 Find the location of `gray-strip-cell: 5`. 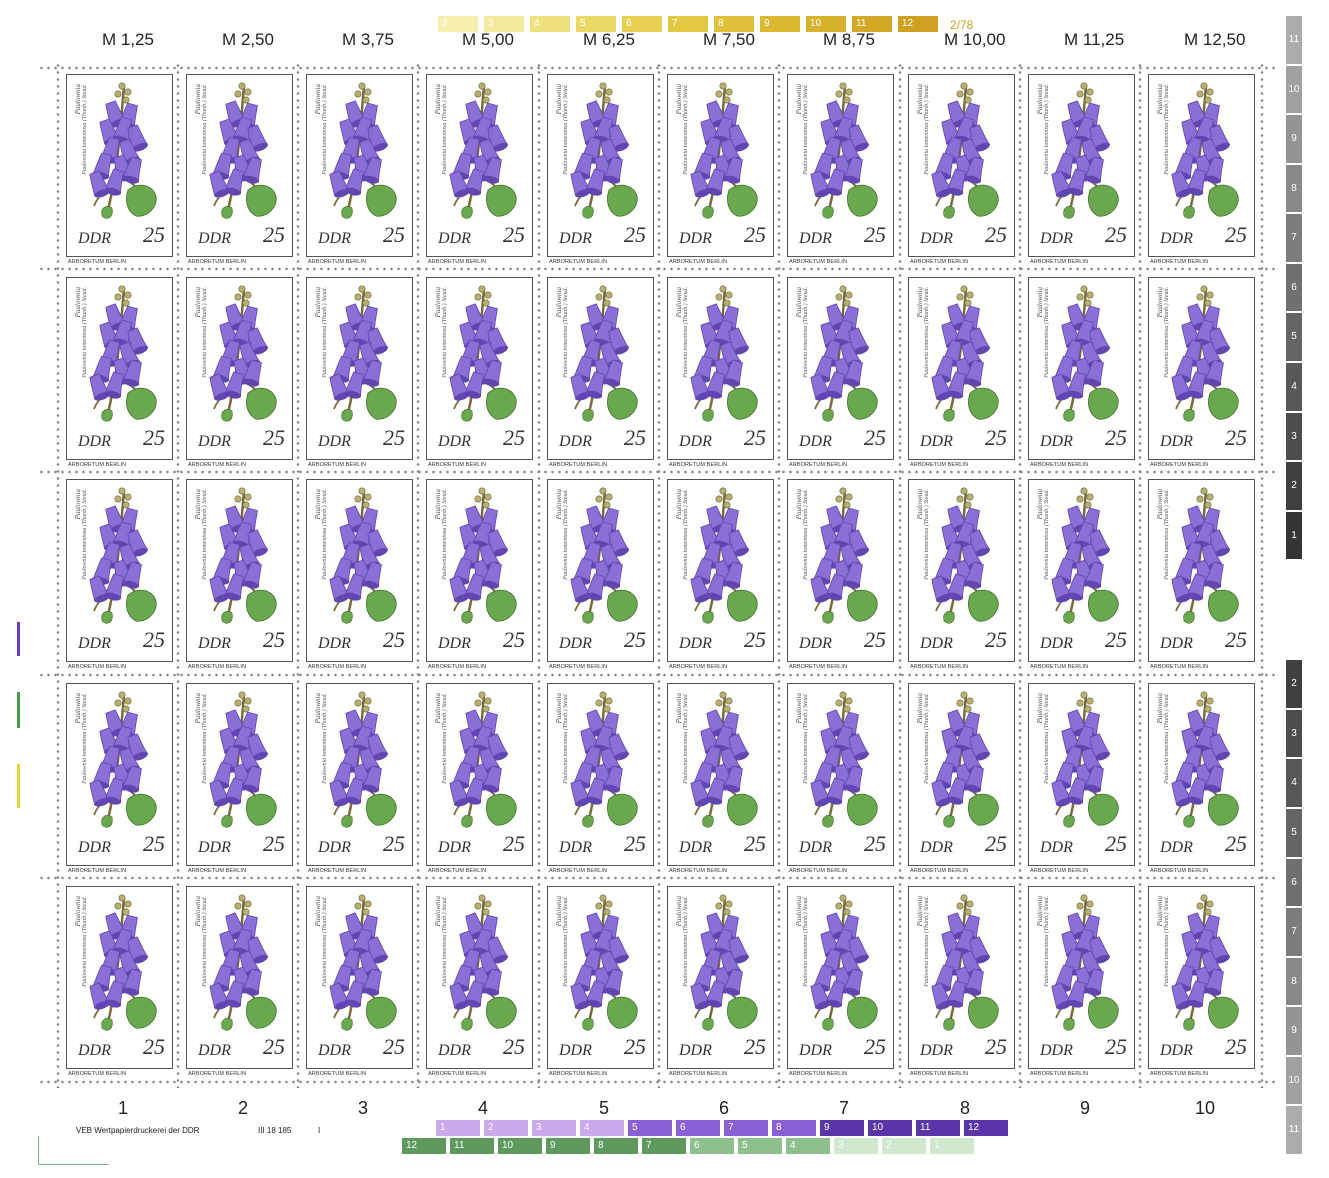

gray-strip-cell: 5 is located at coordinates (1294, 337).